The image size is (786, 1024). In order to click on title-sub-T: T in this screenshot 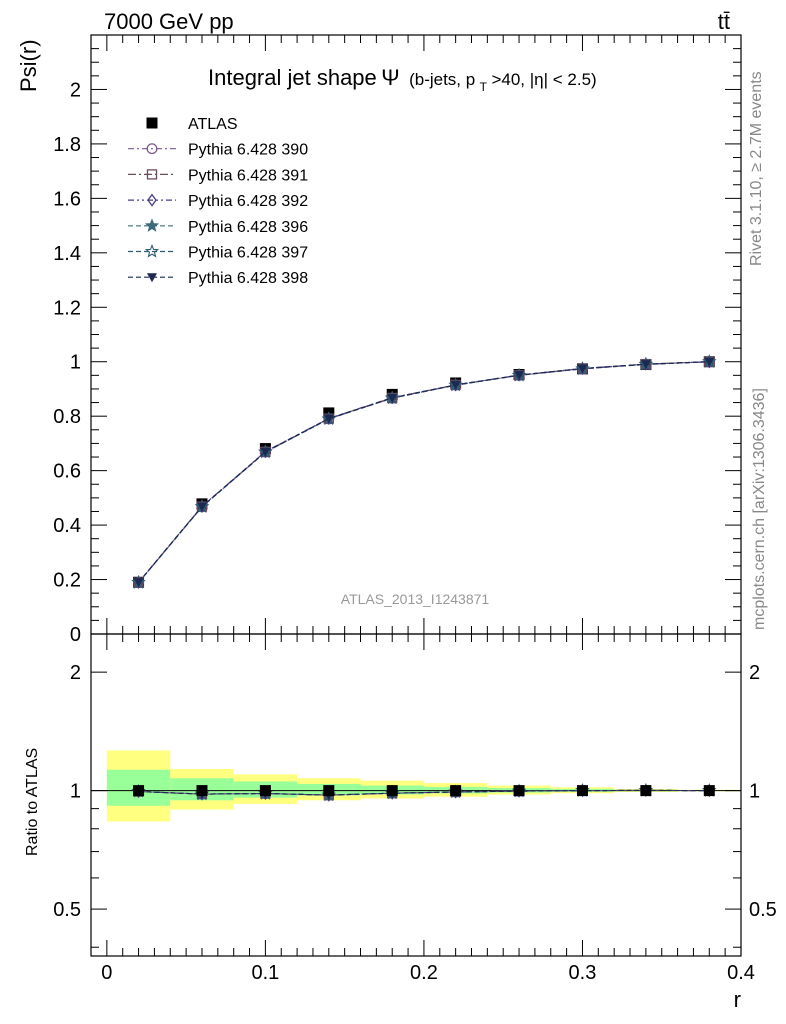, I will do `click(484, 87)`.